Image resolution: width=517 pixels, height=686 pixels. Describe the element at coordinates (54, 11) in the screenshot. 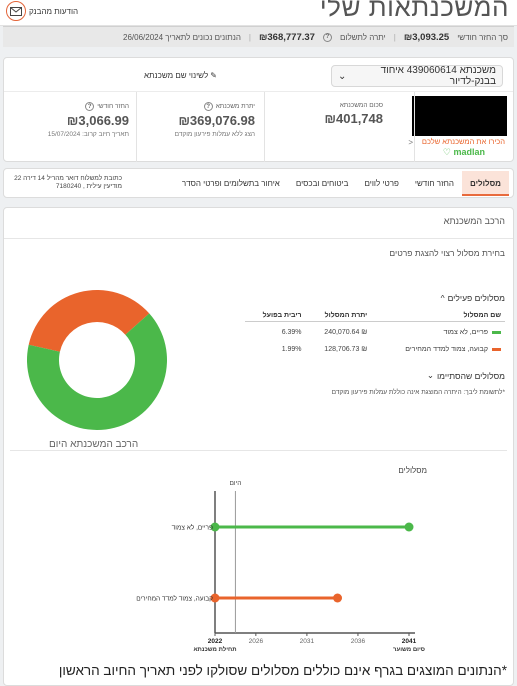

I see `bank-messages-label: הודעות מהבנק` at that location.